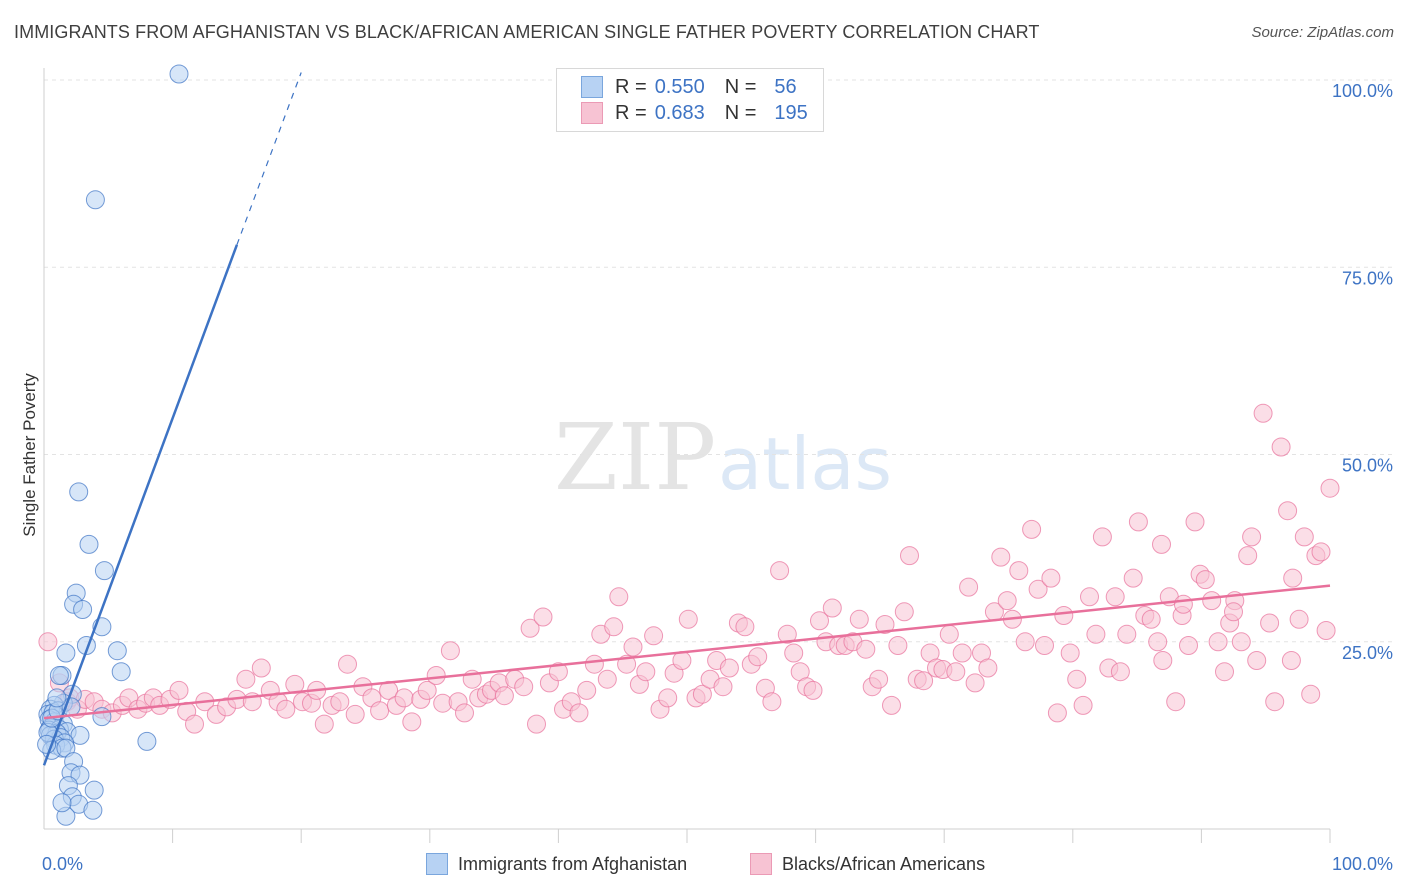 The width and height of the screenshot is (1406, 892). I want to click on series-immigrants-from-afghanistan, so click(113, 445).